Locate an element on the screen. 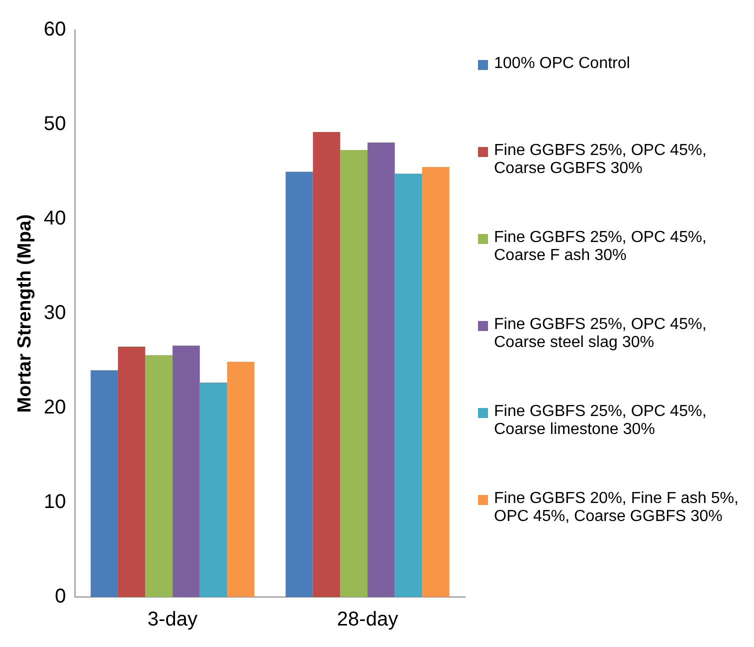 The image size is (754, 647). legend-label: Fine GGBFS 25%, OPC 45%, Coarse GGBFS 30% is located at coordinates (601, 160).